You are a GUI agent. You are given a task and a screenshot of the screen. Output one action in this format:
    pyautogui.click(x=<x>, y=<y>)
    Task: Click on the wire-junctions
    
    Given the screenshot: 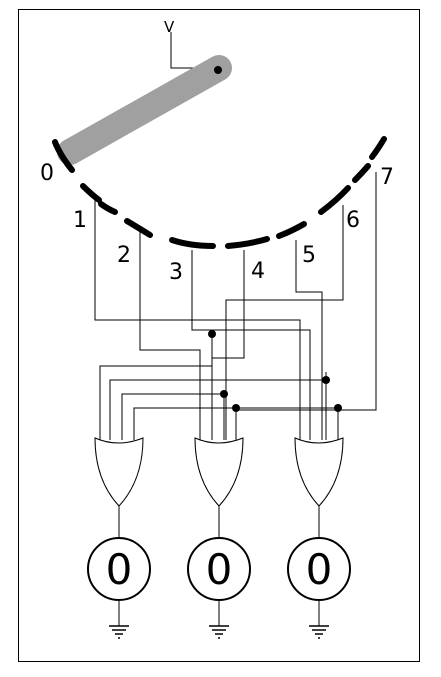 What is the action you would take?
    pyautogui.click(x=275, y=371)
    